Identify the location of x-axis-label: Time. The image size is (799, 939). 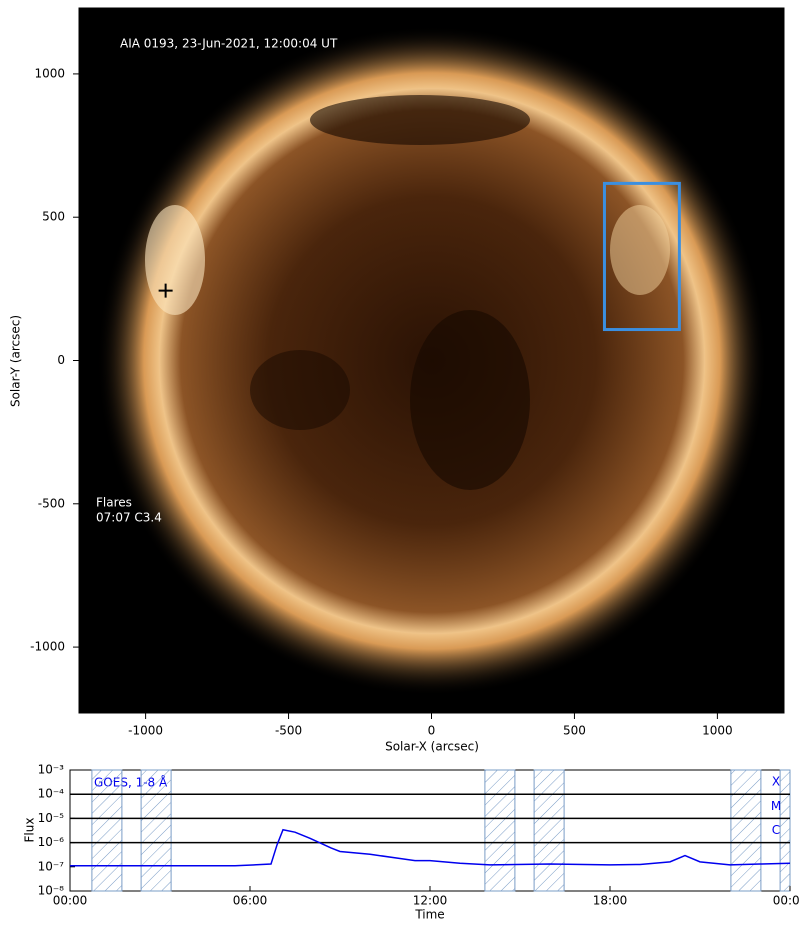
(429, 915).